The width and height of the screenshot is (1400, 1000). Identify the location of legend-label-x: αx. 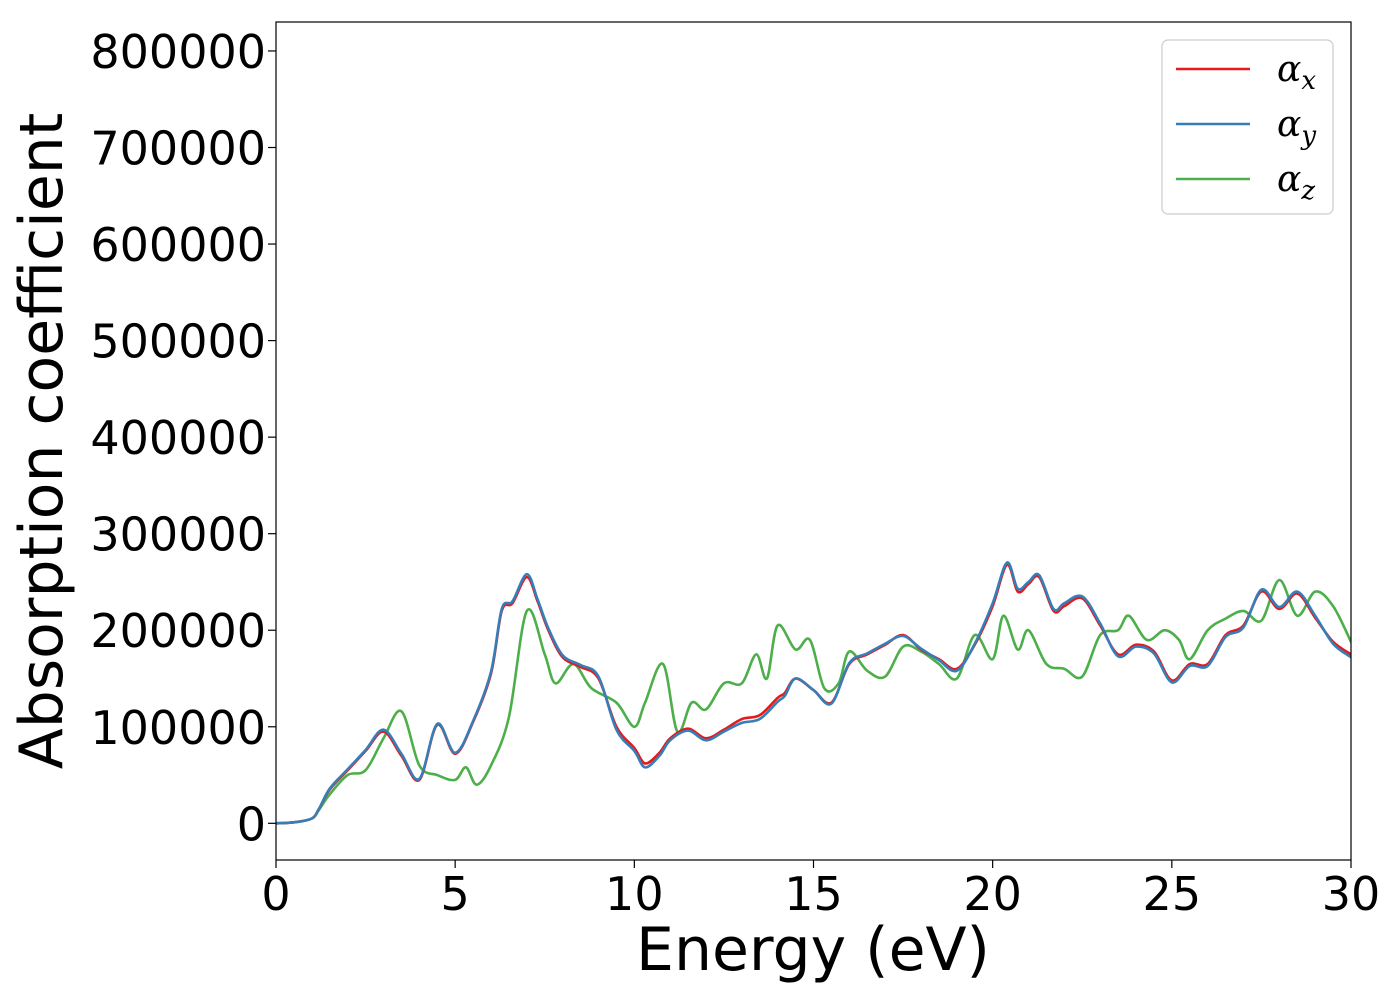
(1296, 72).